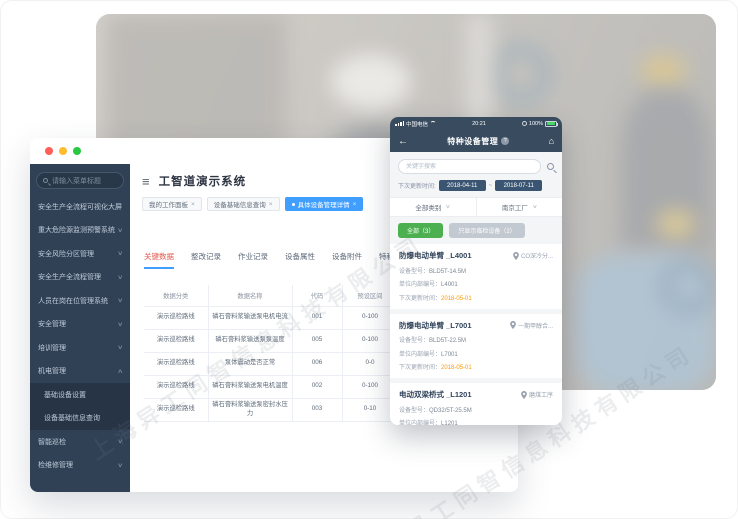 Image resolution: width=738 pixels, height=519 pixels. I want to click on category-select: 全部类别 ∨, so click(433, 207).